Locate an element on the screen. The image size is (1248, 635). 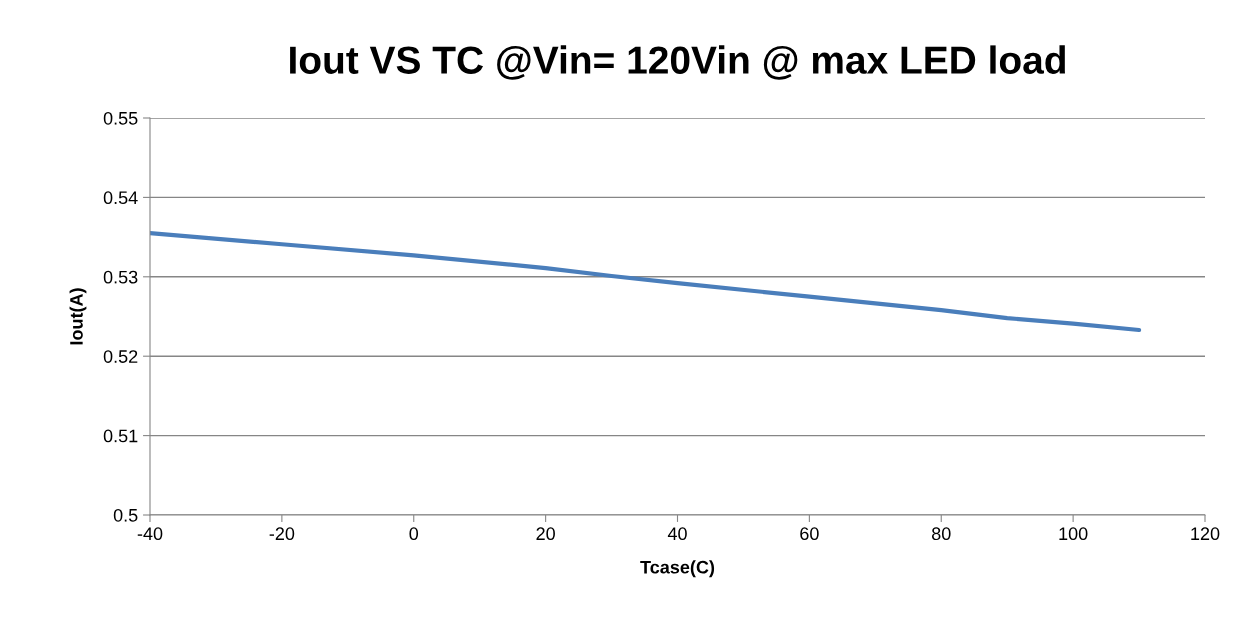
x-tick-label: -20 is located at coordinates (282, 534).